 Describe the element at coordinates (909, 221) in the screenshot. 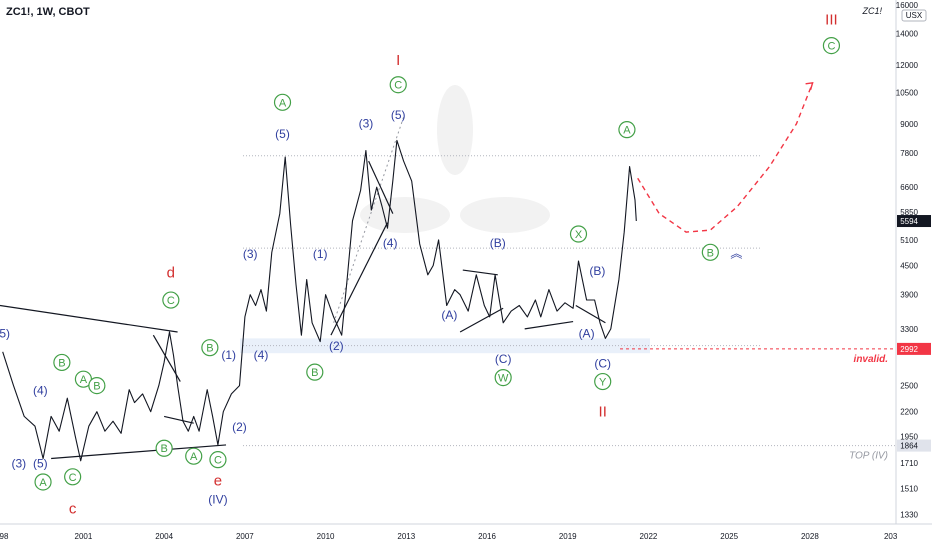

I see `price-badge-label: 5594` at that location.